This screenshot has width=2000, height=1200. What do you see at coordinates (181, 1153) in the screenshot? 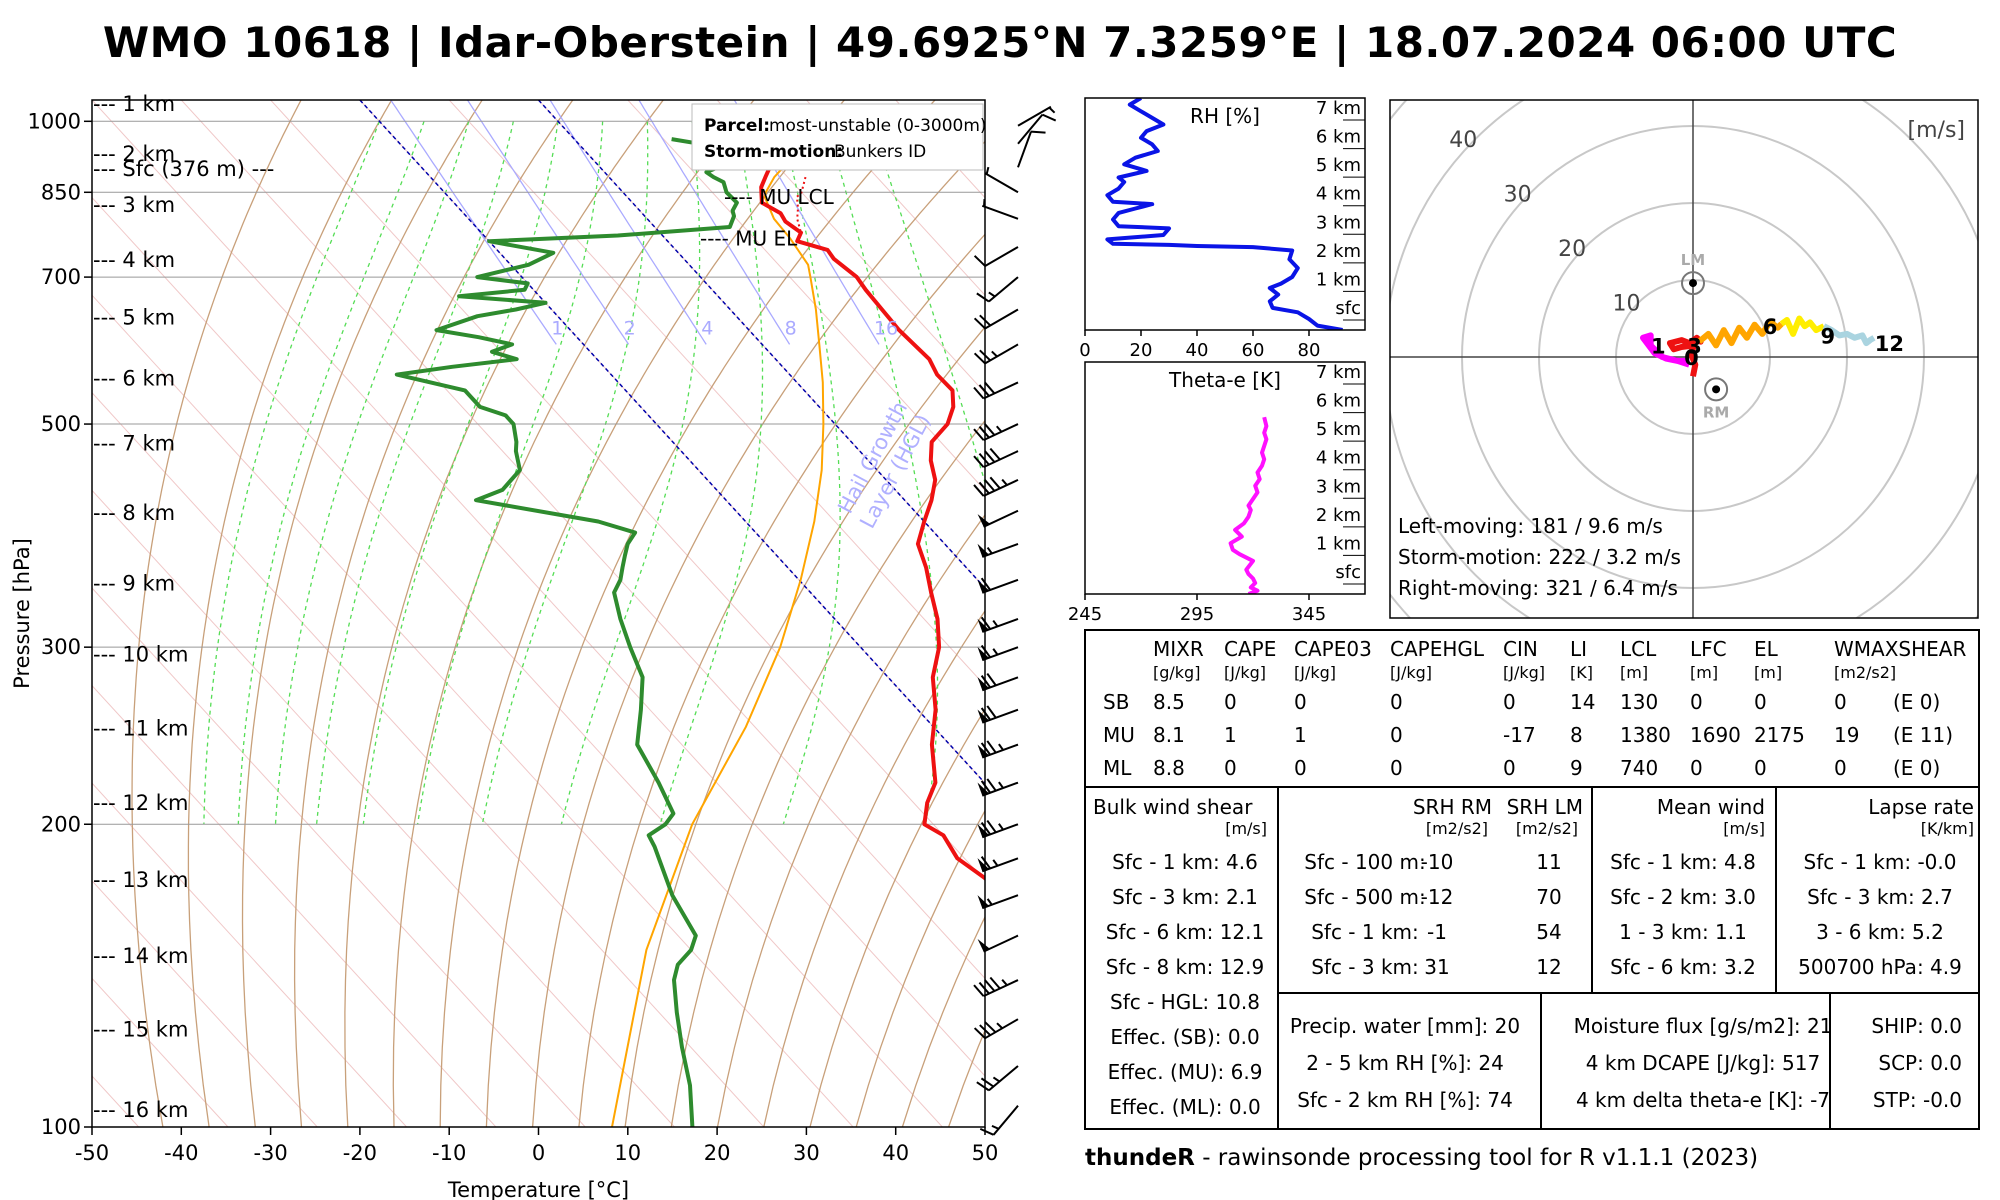
I see `x-tick-label: -40` at bounding box center [181, 1153].